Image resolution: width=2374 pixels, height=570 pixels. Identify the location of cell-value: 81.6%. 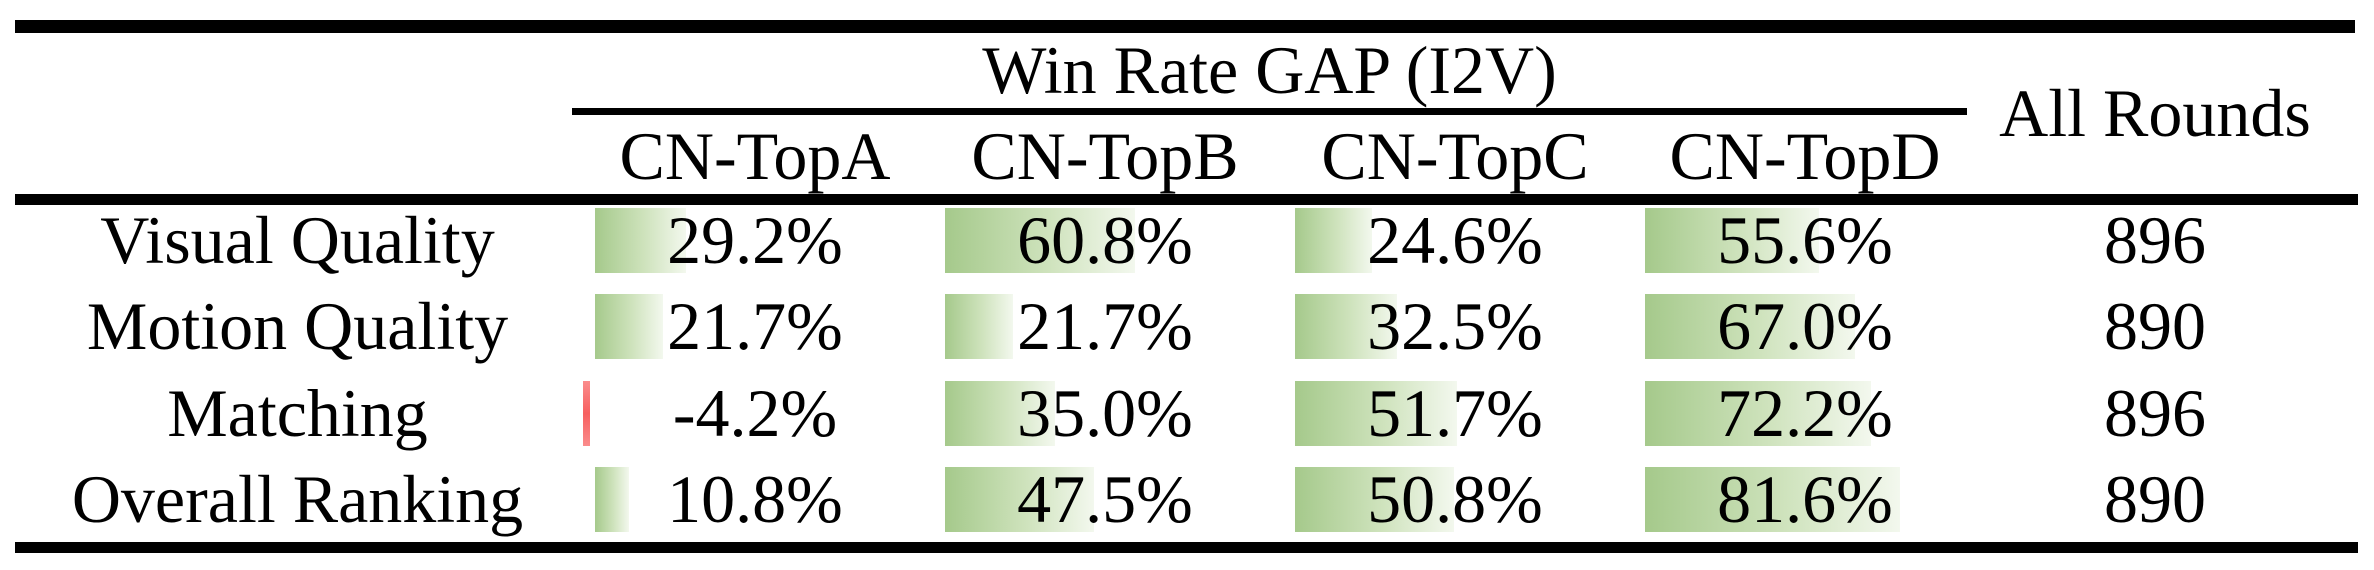
(1805, 499).